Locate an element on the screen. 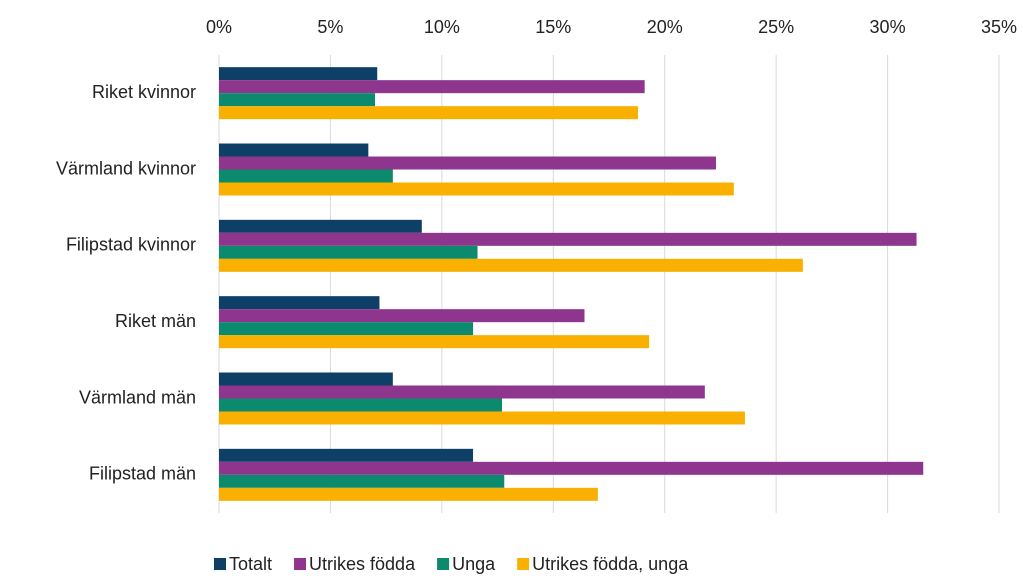 This screenshot has height=579, width=1023. y-tick-label: Riket män is located at coordinates (155, 321).